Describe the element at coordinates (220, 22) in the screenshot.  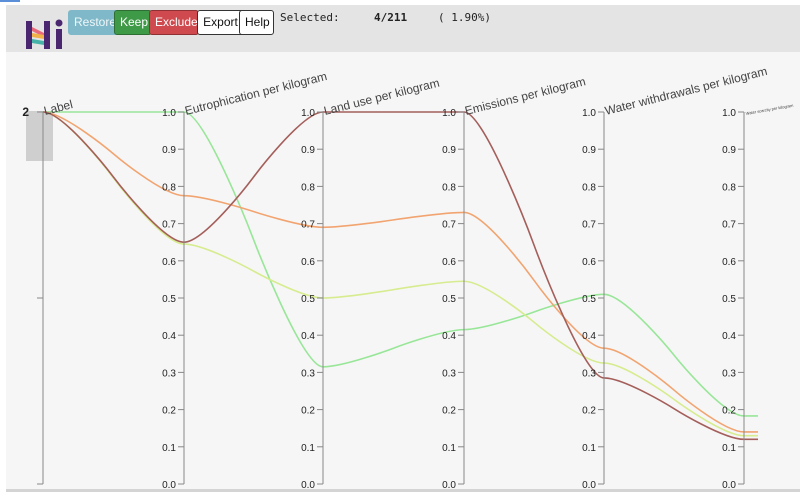
I see `export-button: Export` at that location.